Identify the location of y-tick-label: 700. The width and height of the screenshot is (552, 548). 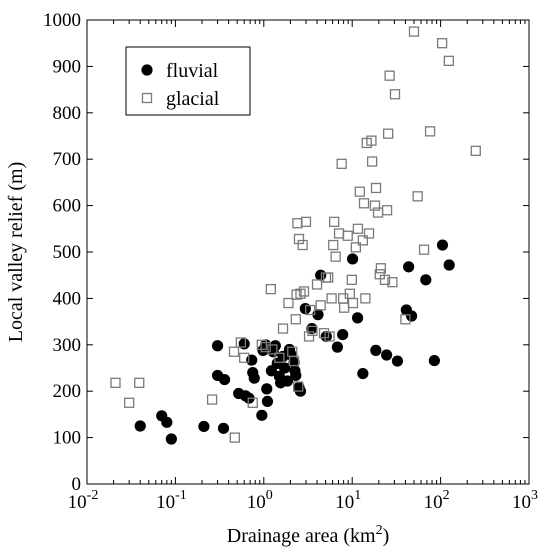
(67, 159).